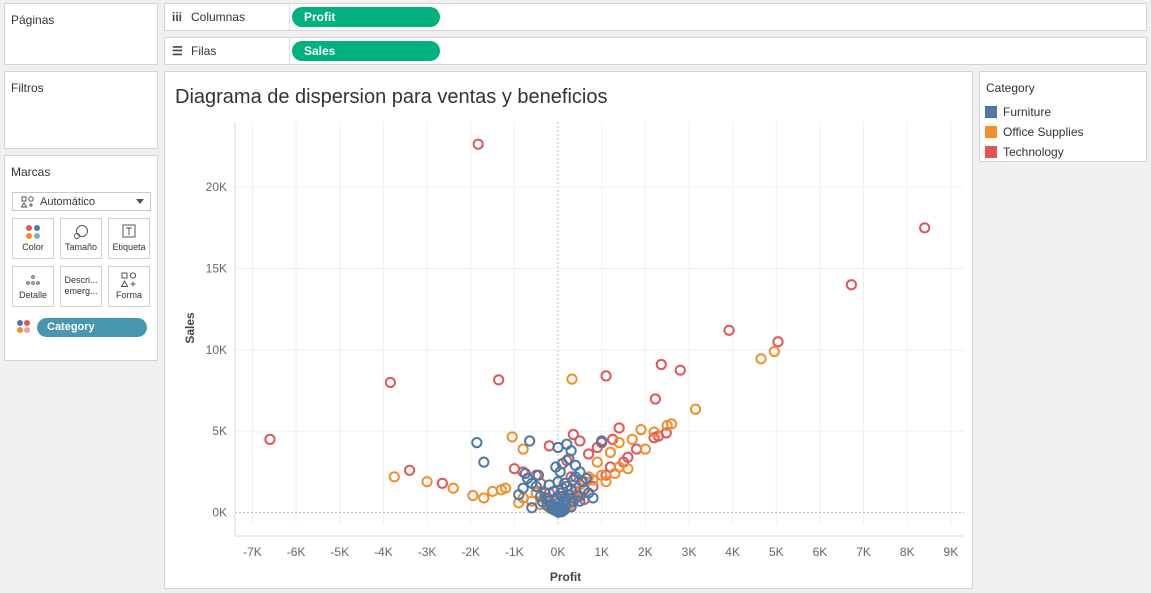 The width and height of the screenshot is (1151, 593). What do you see at coordinates (951, 552) in the screenshot?
I see `x-tick-label: 9K` at bounding box center [951, 552].